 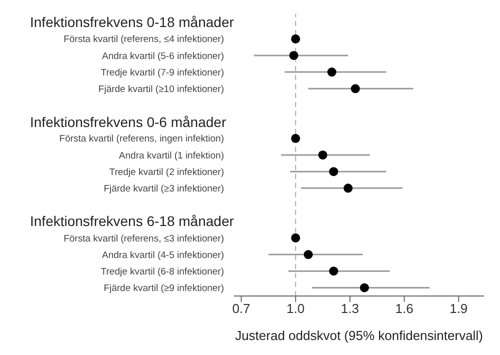 I want to click on y-tick-label: Tredje kvartil (7-9 infektioner), so click(x=162, y=72).